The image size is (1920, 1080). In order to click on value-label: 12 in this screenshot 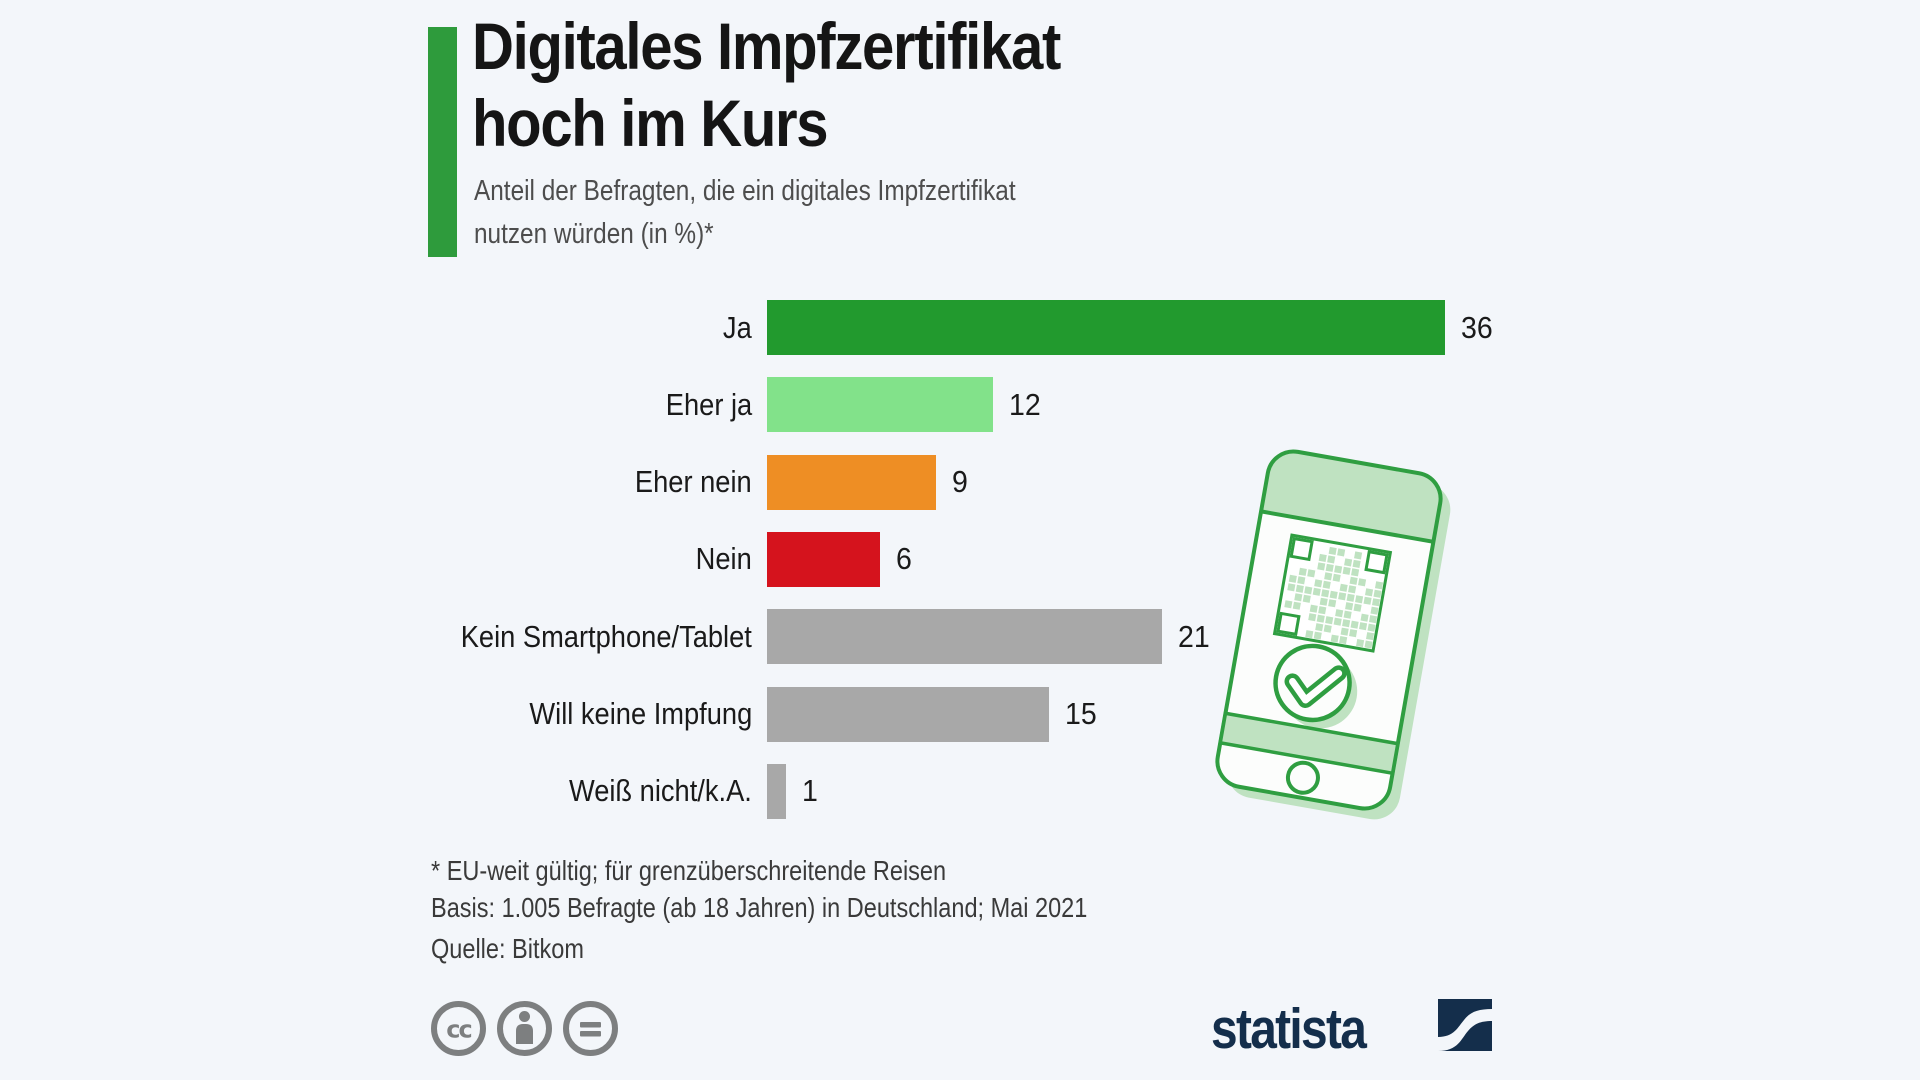, I will do `click(1024, 404)`.